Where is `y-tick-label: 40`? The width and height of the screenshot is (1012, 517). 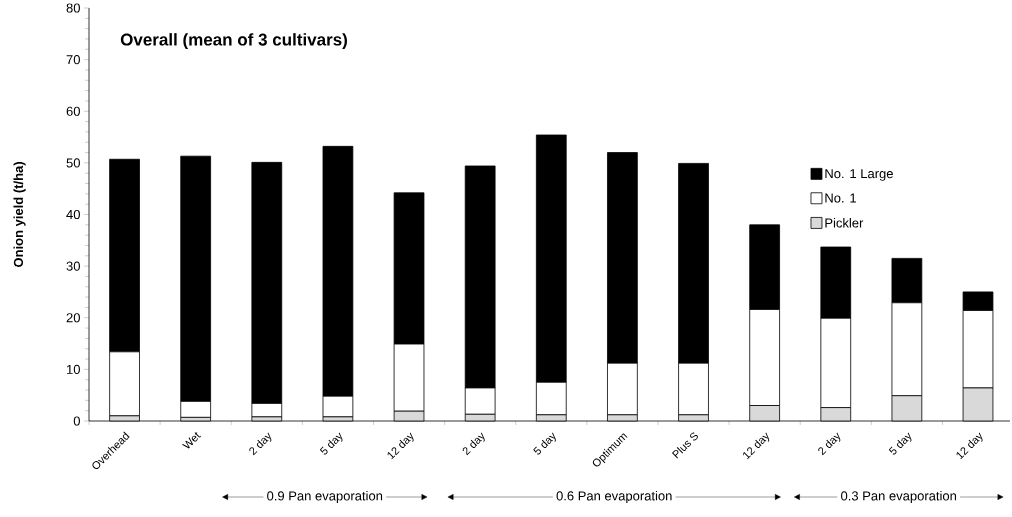 y-tick-label: 40 is located at coordinates (73, 214).